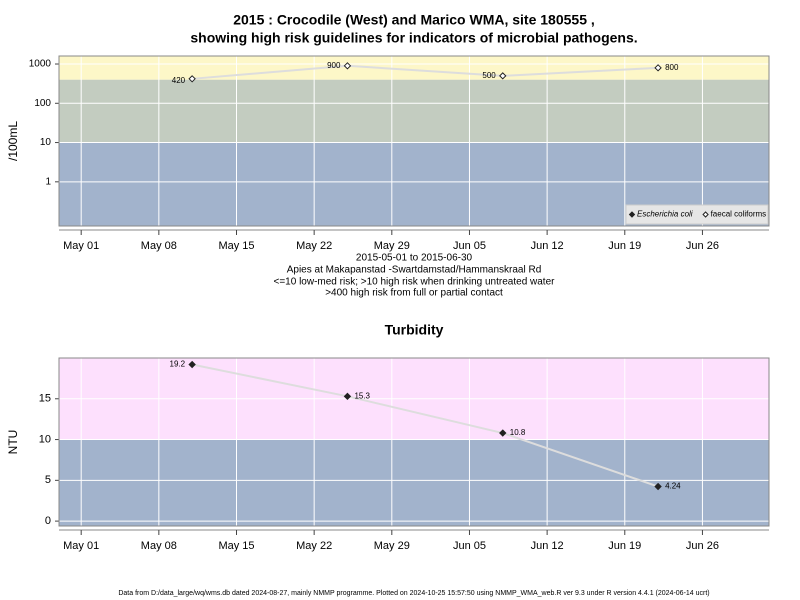 This screenshot has height=600, width=800. I want to click on y-tick-label: 1000, so click(40, 64).